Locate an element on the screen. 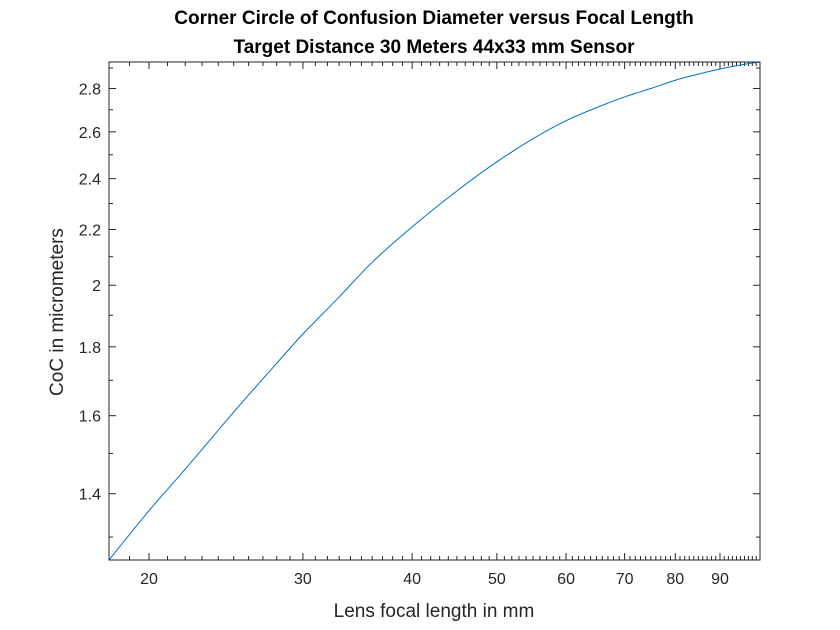 The height and width of the screenshot is (630, 840). y-tick-label: 1.4 is located at coordinates (90, 495).